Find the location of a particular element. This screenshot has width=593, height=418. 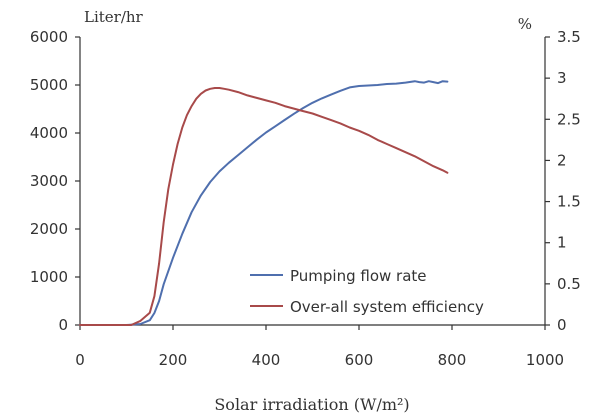

legend-label-over-all-system-efficiency: Over-all system efficiency is located at coordinates (387, 307).